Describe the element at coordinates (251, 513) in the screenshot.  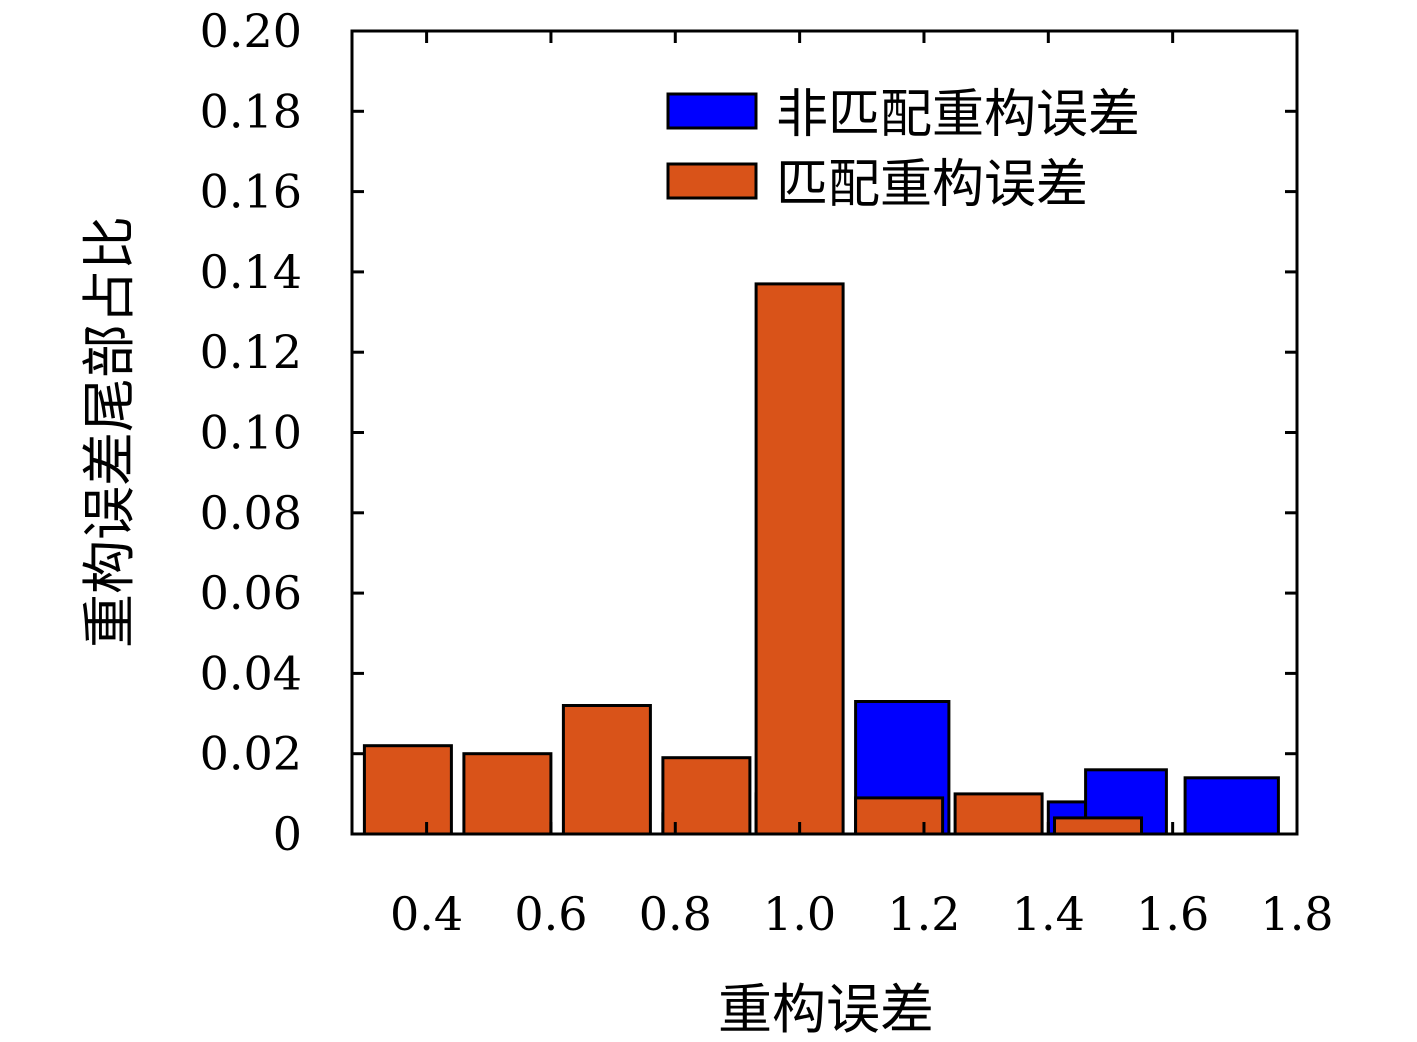
I see `y-tick-label-4: 0.08` at that location.